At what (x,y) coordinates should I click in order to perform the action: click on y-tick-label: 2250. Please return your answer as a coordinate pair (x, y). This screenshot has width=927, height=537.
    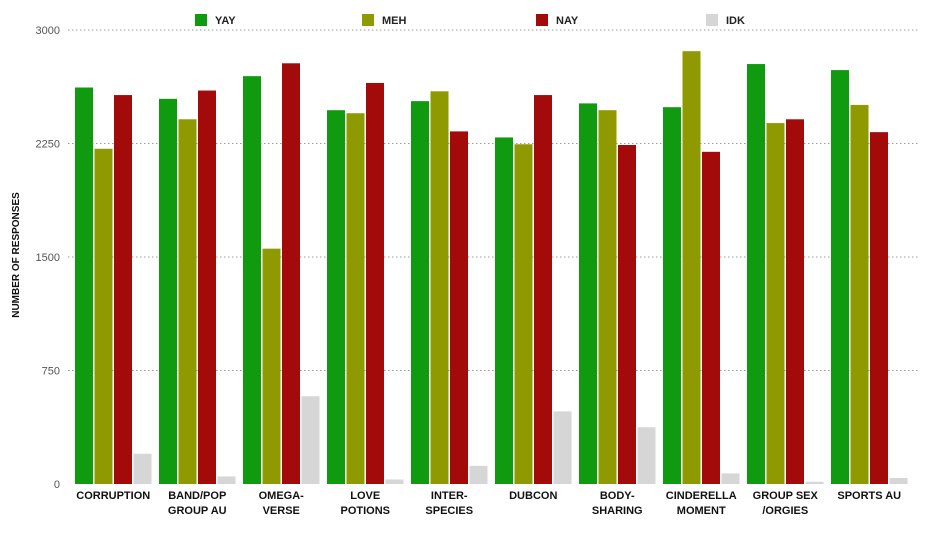
    Looking at the image, I should click on (48, 145).